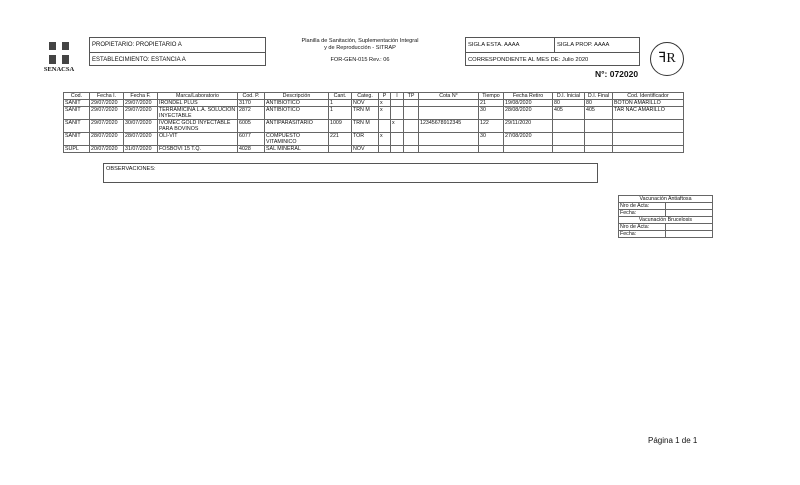  Describe the element at coordinates (59, 69) in the screenshot. I see `logo-text: SENACSA` at that location.